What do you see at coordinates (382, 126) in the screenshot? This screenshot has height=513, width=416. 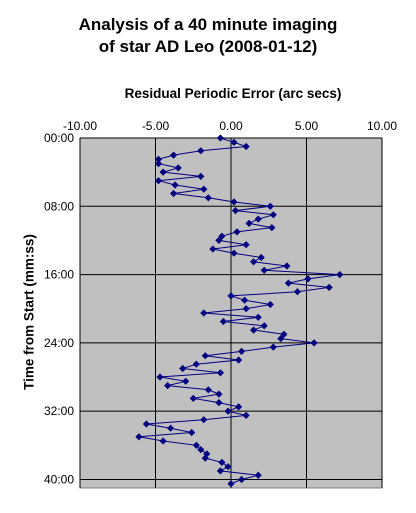 I see `x-tick-label: 10.00` at bounding box center [382, 126].